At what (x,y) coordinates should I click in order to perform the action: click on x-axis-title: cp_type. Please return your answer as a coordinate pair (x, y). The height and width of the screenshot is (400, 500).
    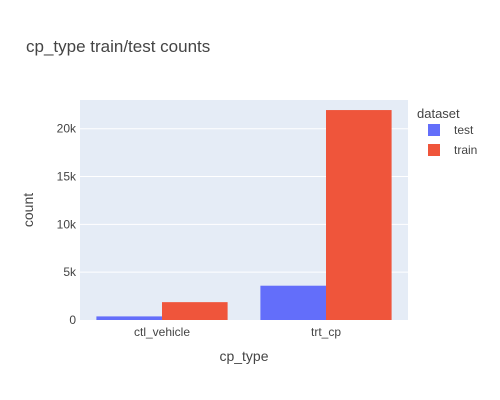
    Looking at the image, I should click on (243, 356).